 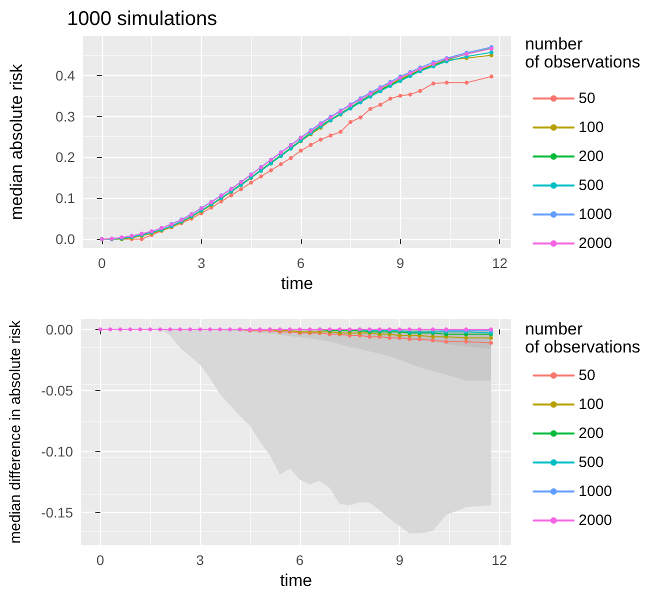 What do you see at coordinates (142, 19) in the screenshot?
I see `chart-title: 1000 simulations` at bounding box center [142, 19].